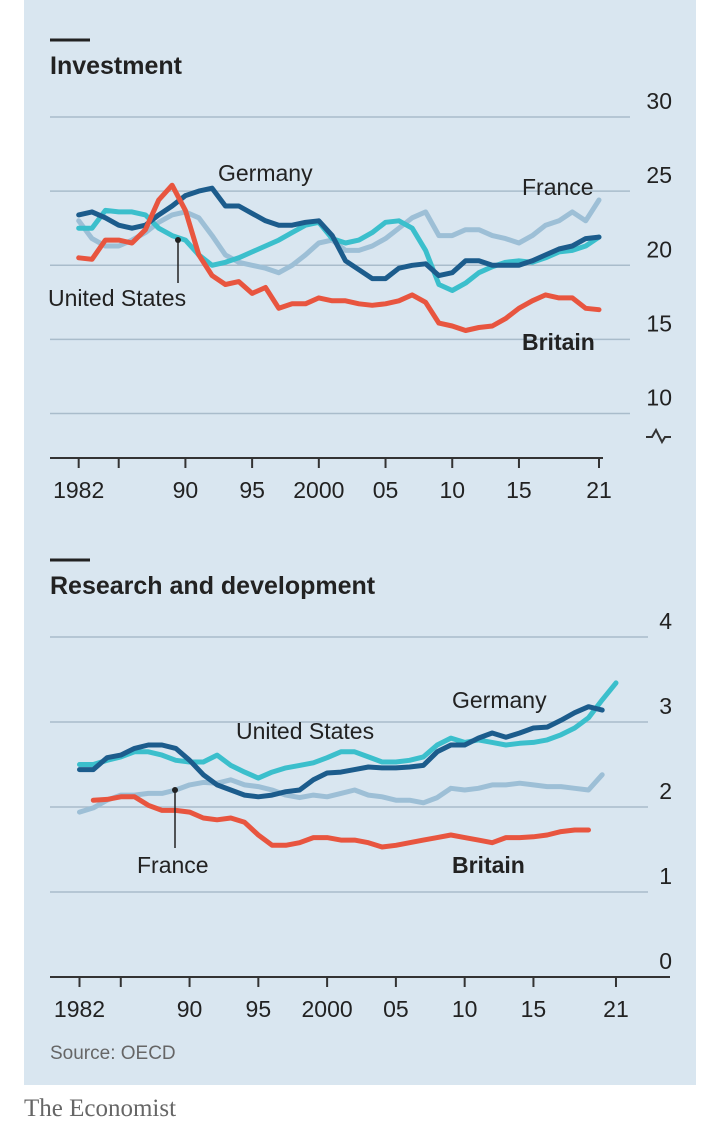 The height and width of the screenshot is (1138, 720). I want to click on y-tick-label: 20, so click(659, 249).